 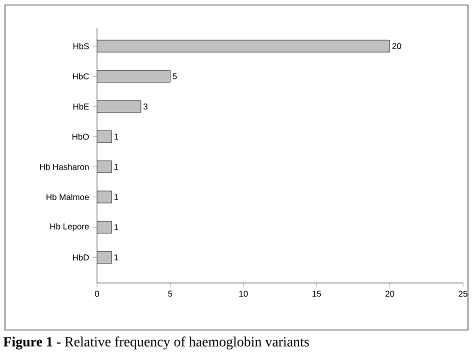 I want to click on data-label: 5, so click(x=174, y=76).